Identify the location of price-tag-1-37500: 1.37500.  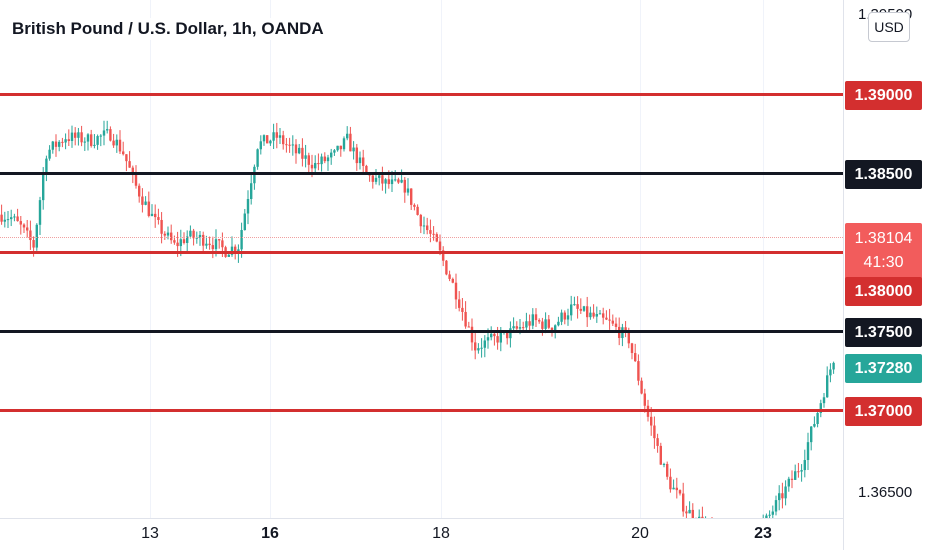
(883, 332).